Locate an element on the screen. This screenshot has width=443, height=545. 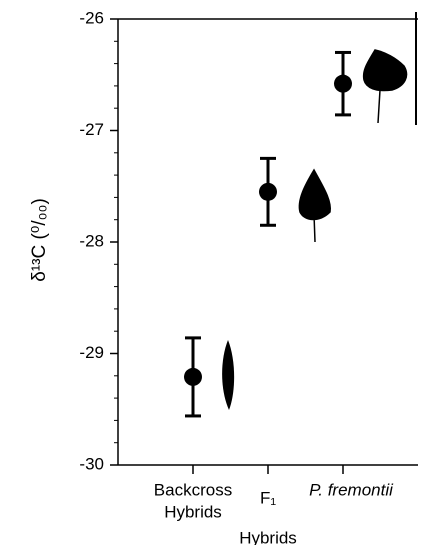
y-tick-label: -30 is located at coordinates (91, 463).